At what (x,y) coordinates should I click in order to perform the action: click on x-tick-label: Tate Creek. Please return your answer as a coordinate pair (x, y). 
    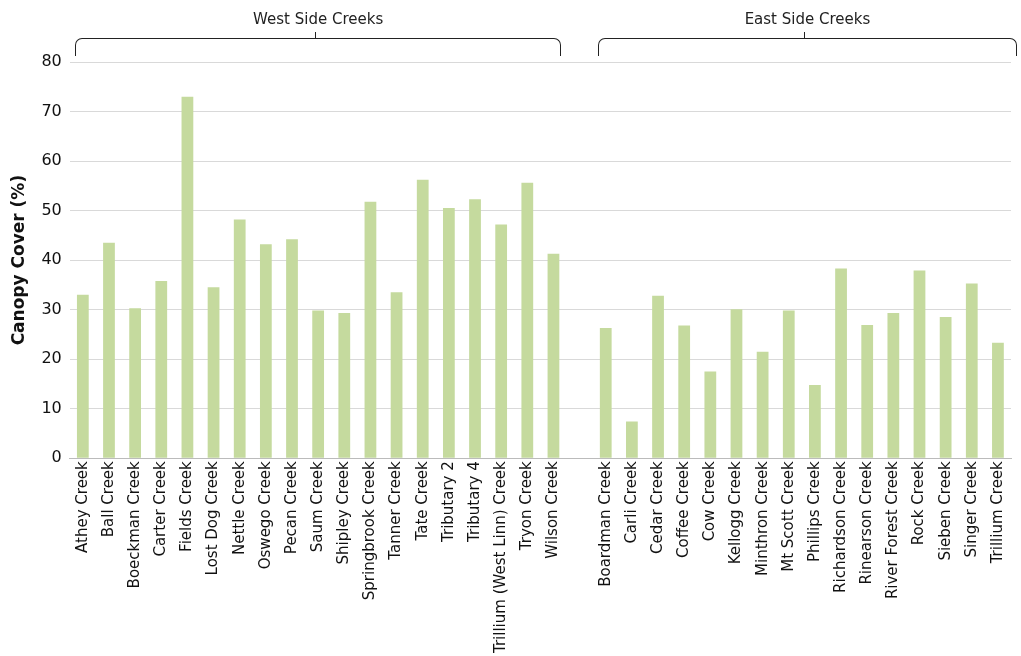
    Looking at the image, I should click on (421, 501).